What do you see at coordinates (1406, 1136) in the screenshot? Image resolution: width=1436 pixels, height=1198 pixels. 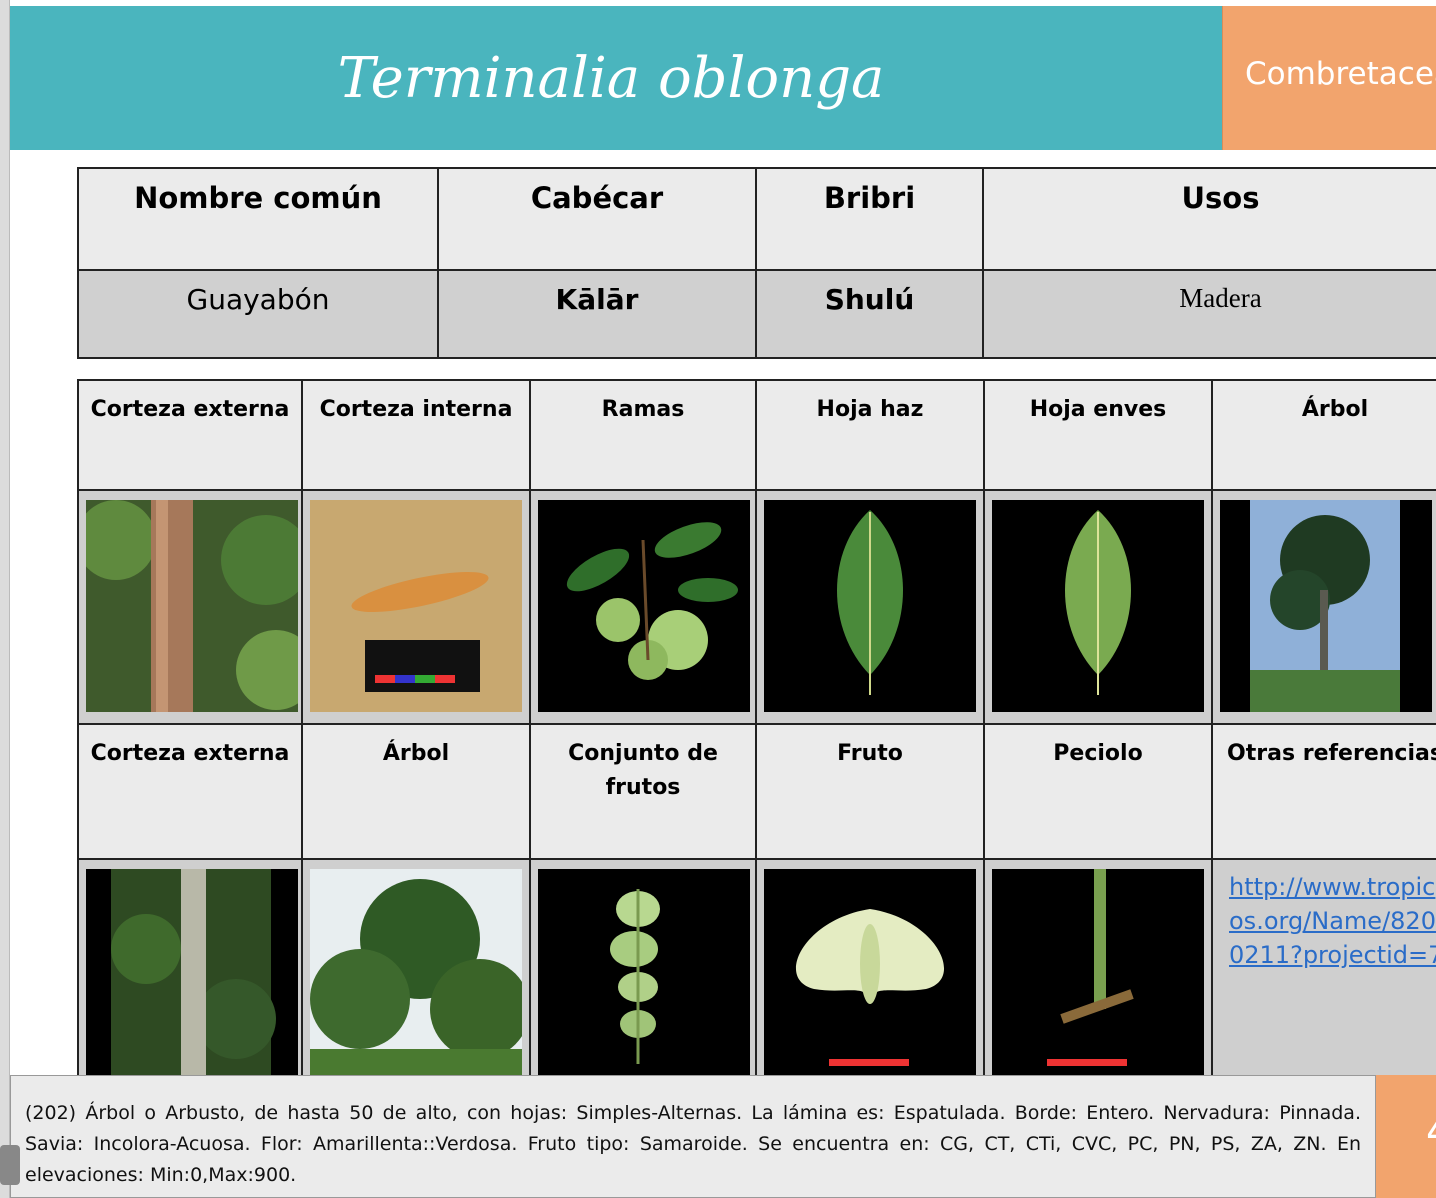 I see `page-number-box: 4` at bounding box center [1406, 1136].